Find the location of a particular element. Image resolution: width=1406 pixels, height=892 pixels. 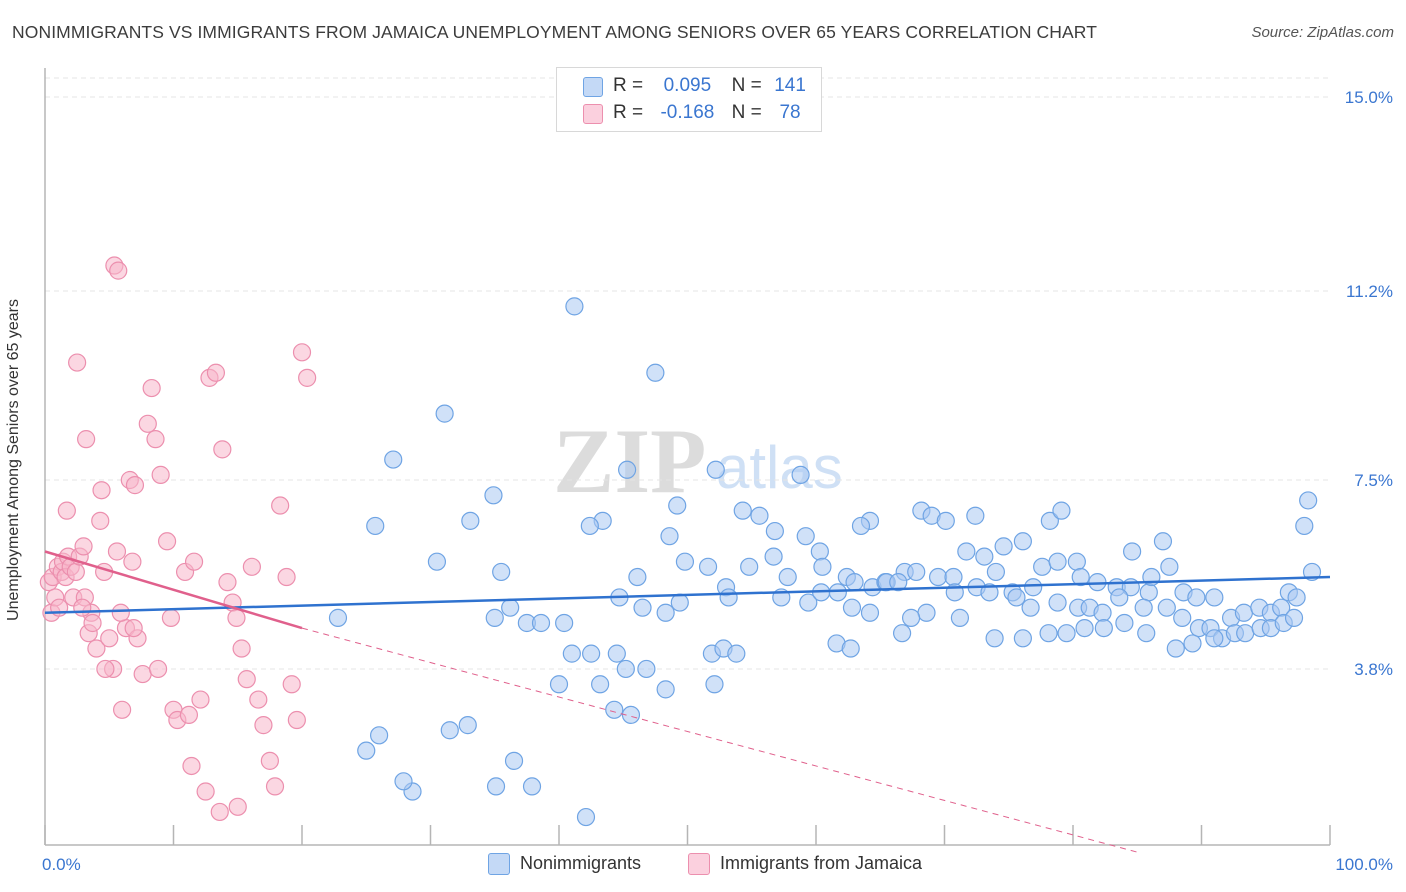

series-immigrants-jamaica is located at coordinates (178, 539).